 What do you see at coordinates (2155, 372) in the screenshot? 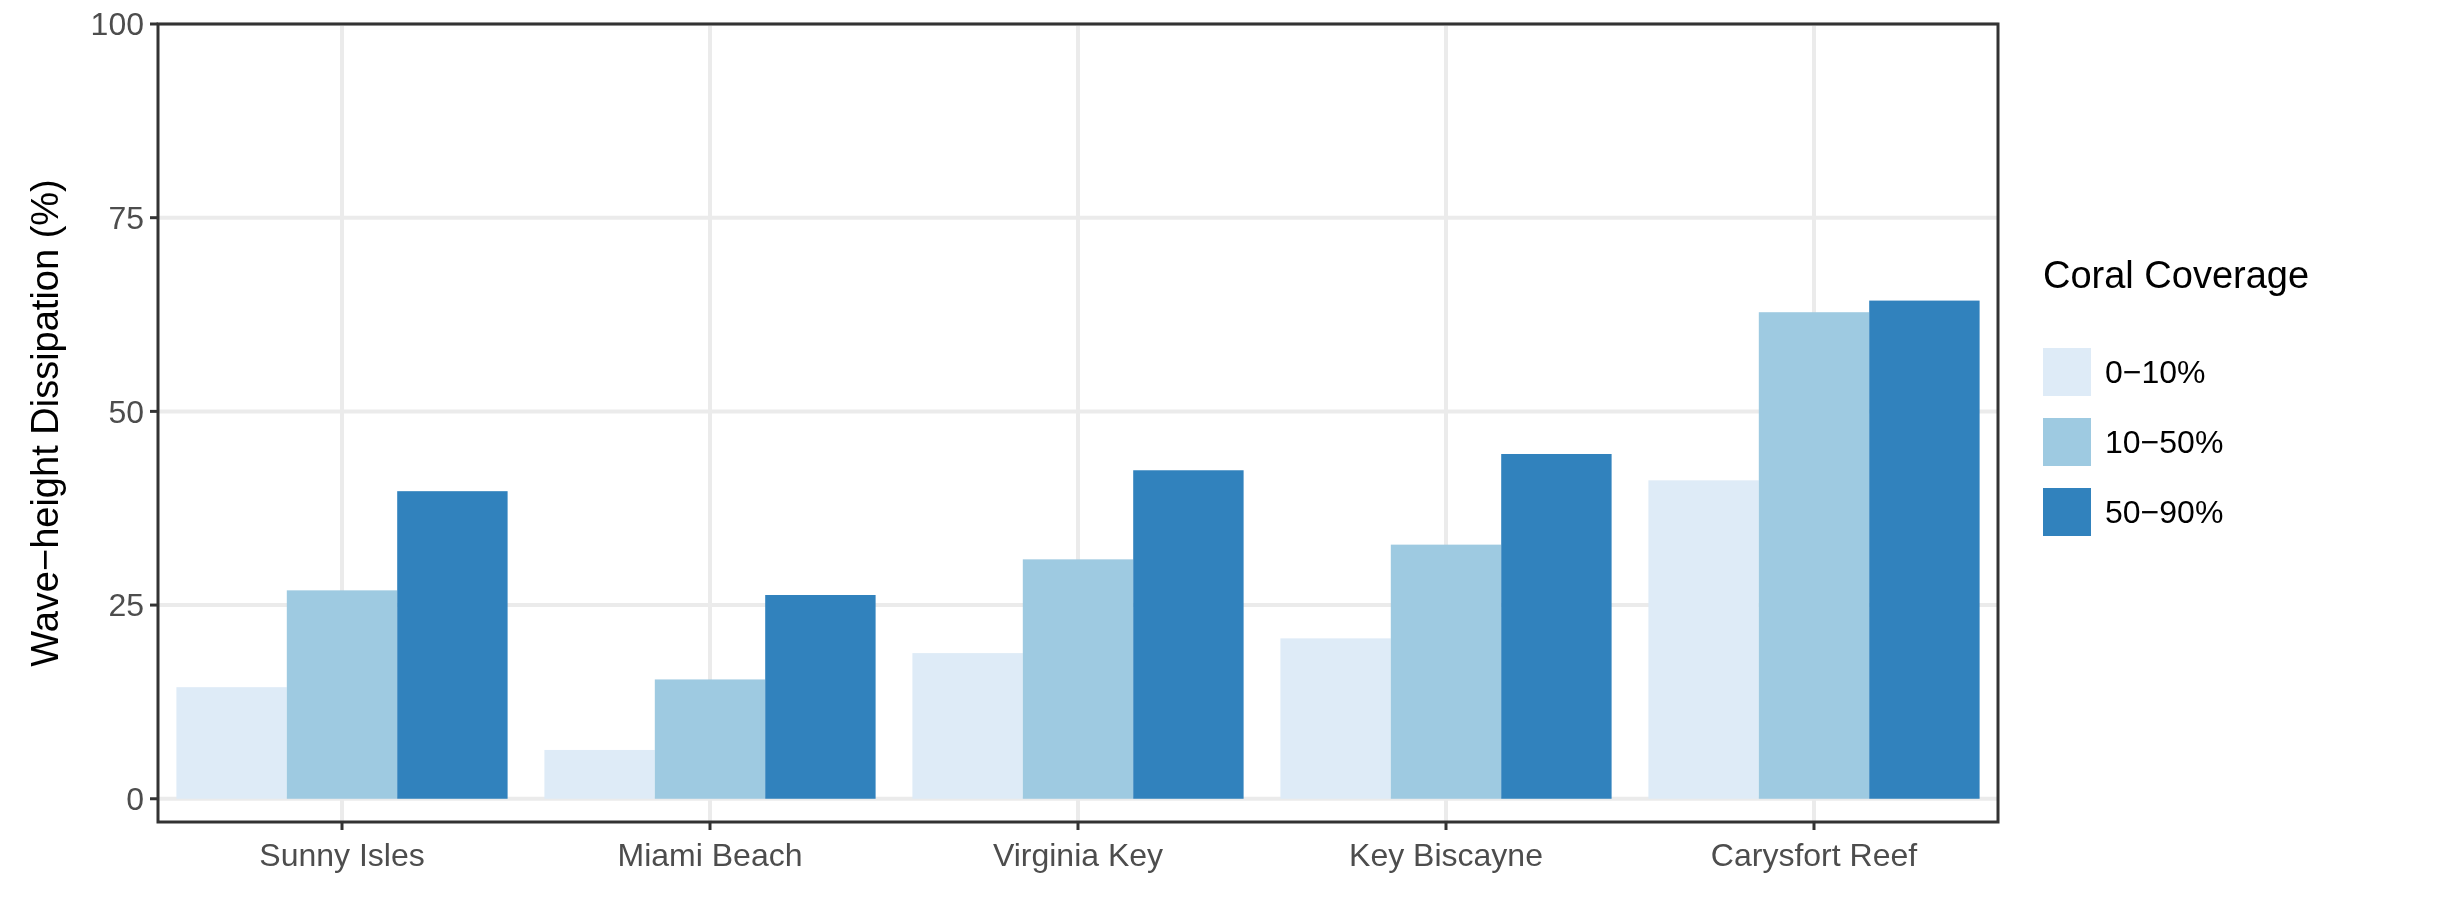
I see `legend-label: 0−10%` at bounding box center [2155, 372].